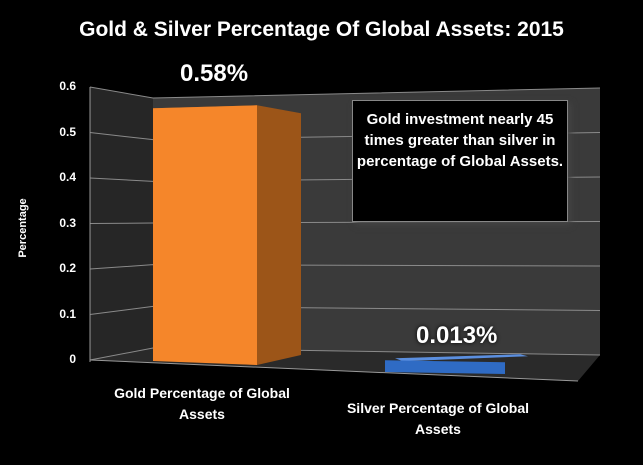 The image size is (643, 465). I want to click on y-tick-label: 0.1, so click(67, 313).